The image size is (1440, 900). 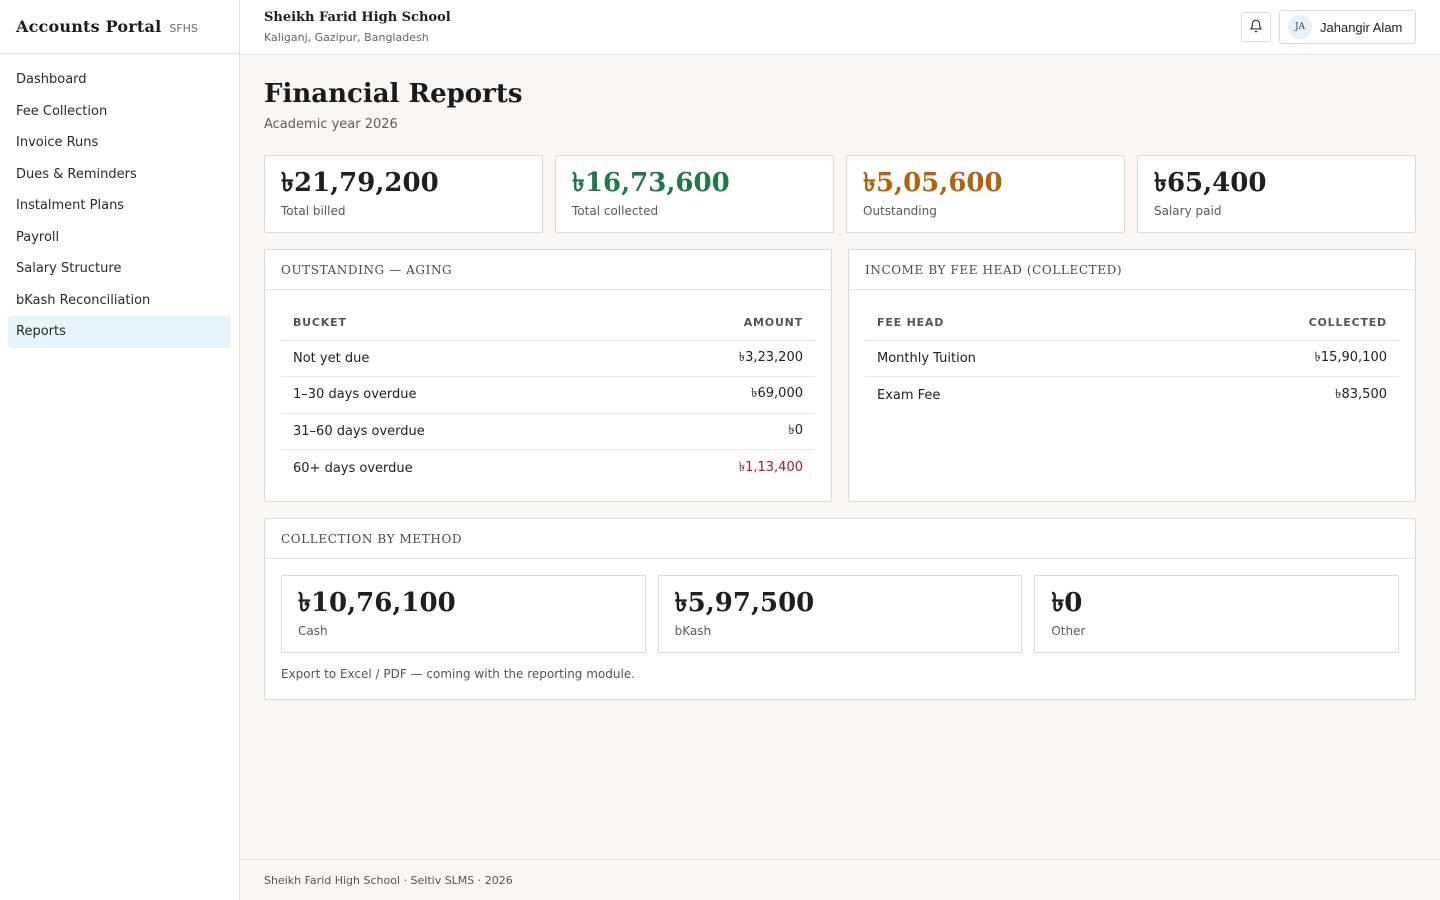 I want to click on method-label: bKash, so click(x=693, y=631).